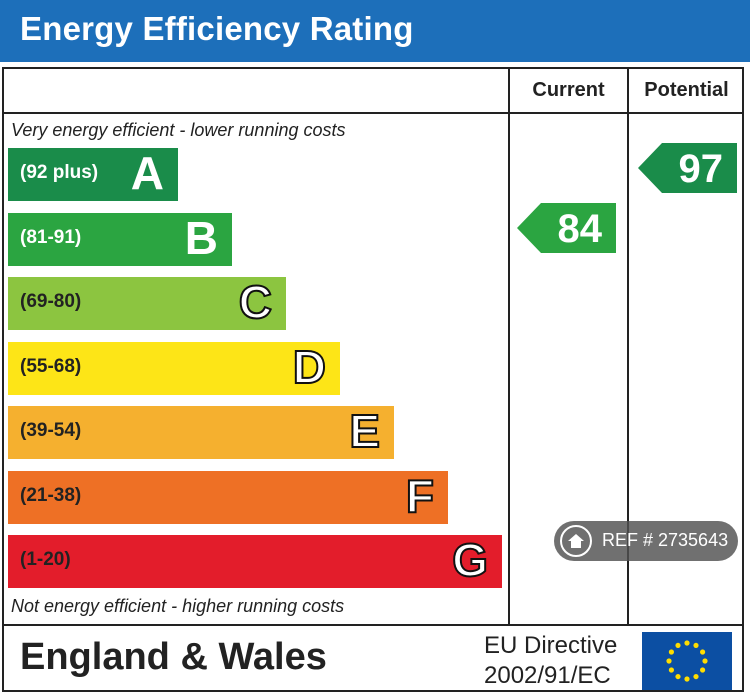 This screenshot has height=695, width=750. Describe the element at coordinates (217, 28) in the screenshot. I see `chart-title: Energy Efficiency Rating` at that location.